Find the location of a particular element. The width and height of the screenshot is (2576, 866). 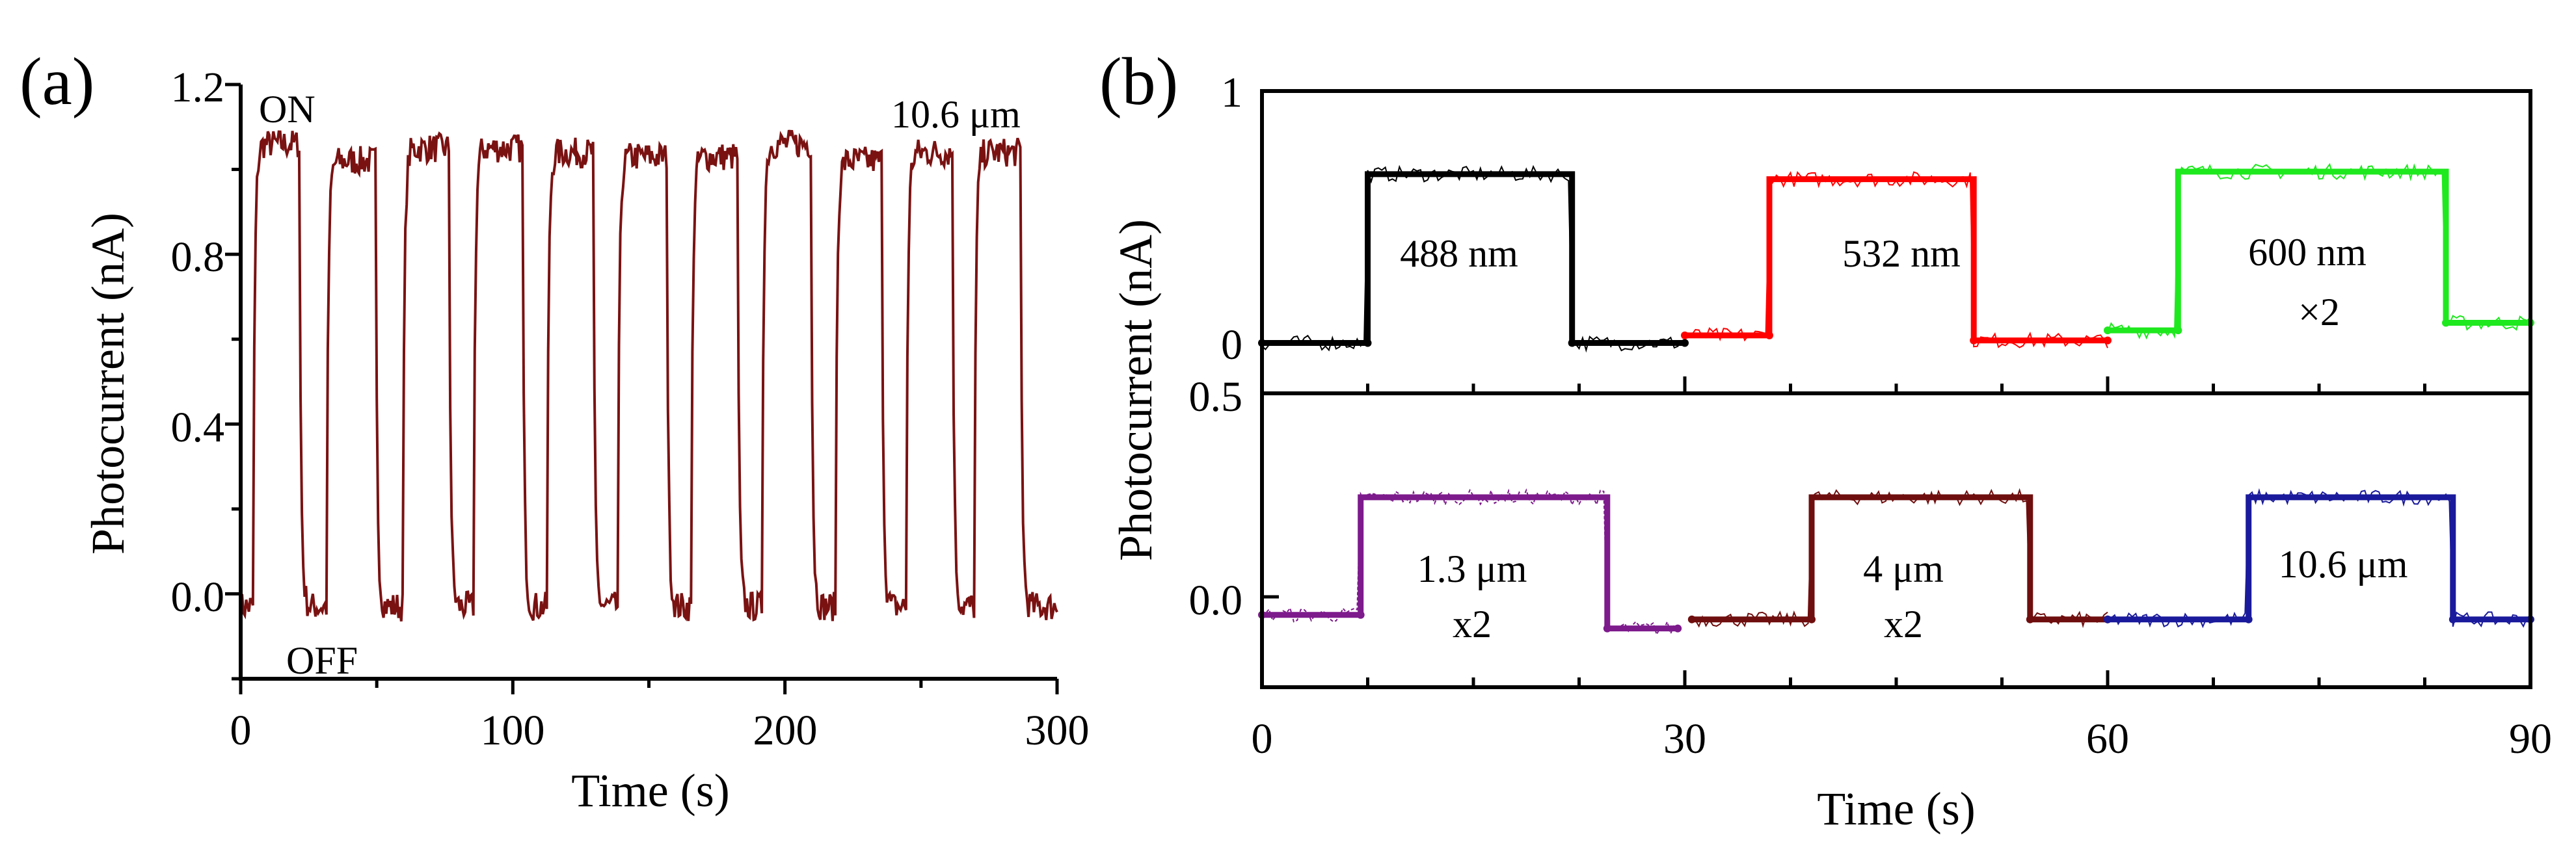

panel-b-top-plot-area is located at coordinates (1896, 258).